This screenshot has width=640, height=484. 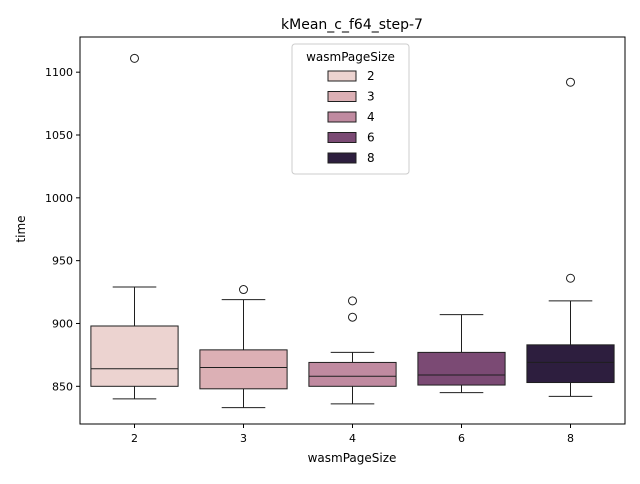 I want to click on y-tick-label: 1000, so click(x=59, y=198).